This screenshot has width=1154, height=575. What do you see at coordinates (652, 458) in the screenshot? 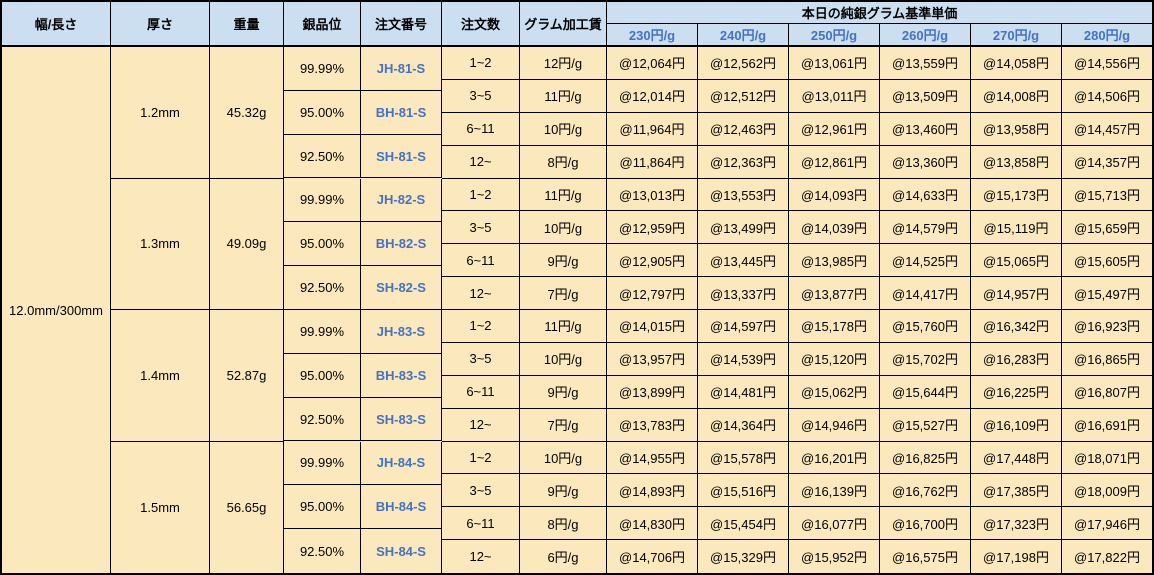
I see `price-cell: @14,955円` at bounding box center [652, 458].